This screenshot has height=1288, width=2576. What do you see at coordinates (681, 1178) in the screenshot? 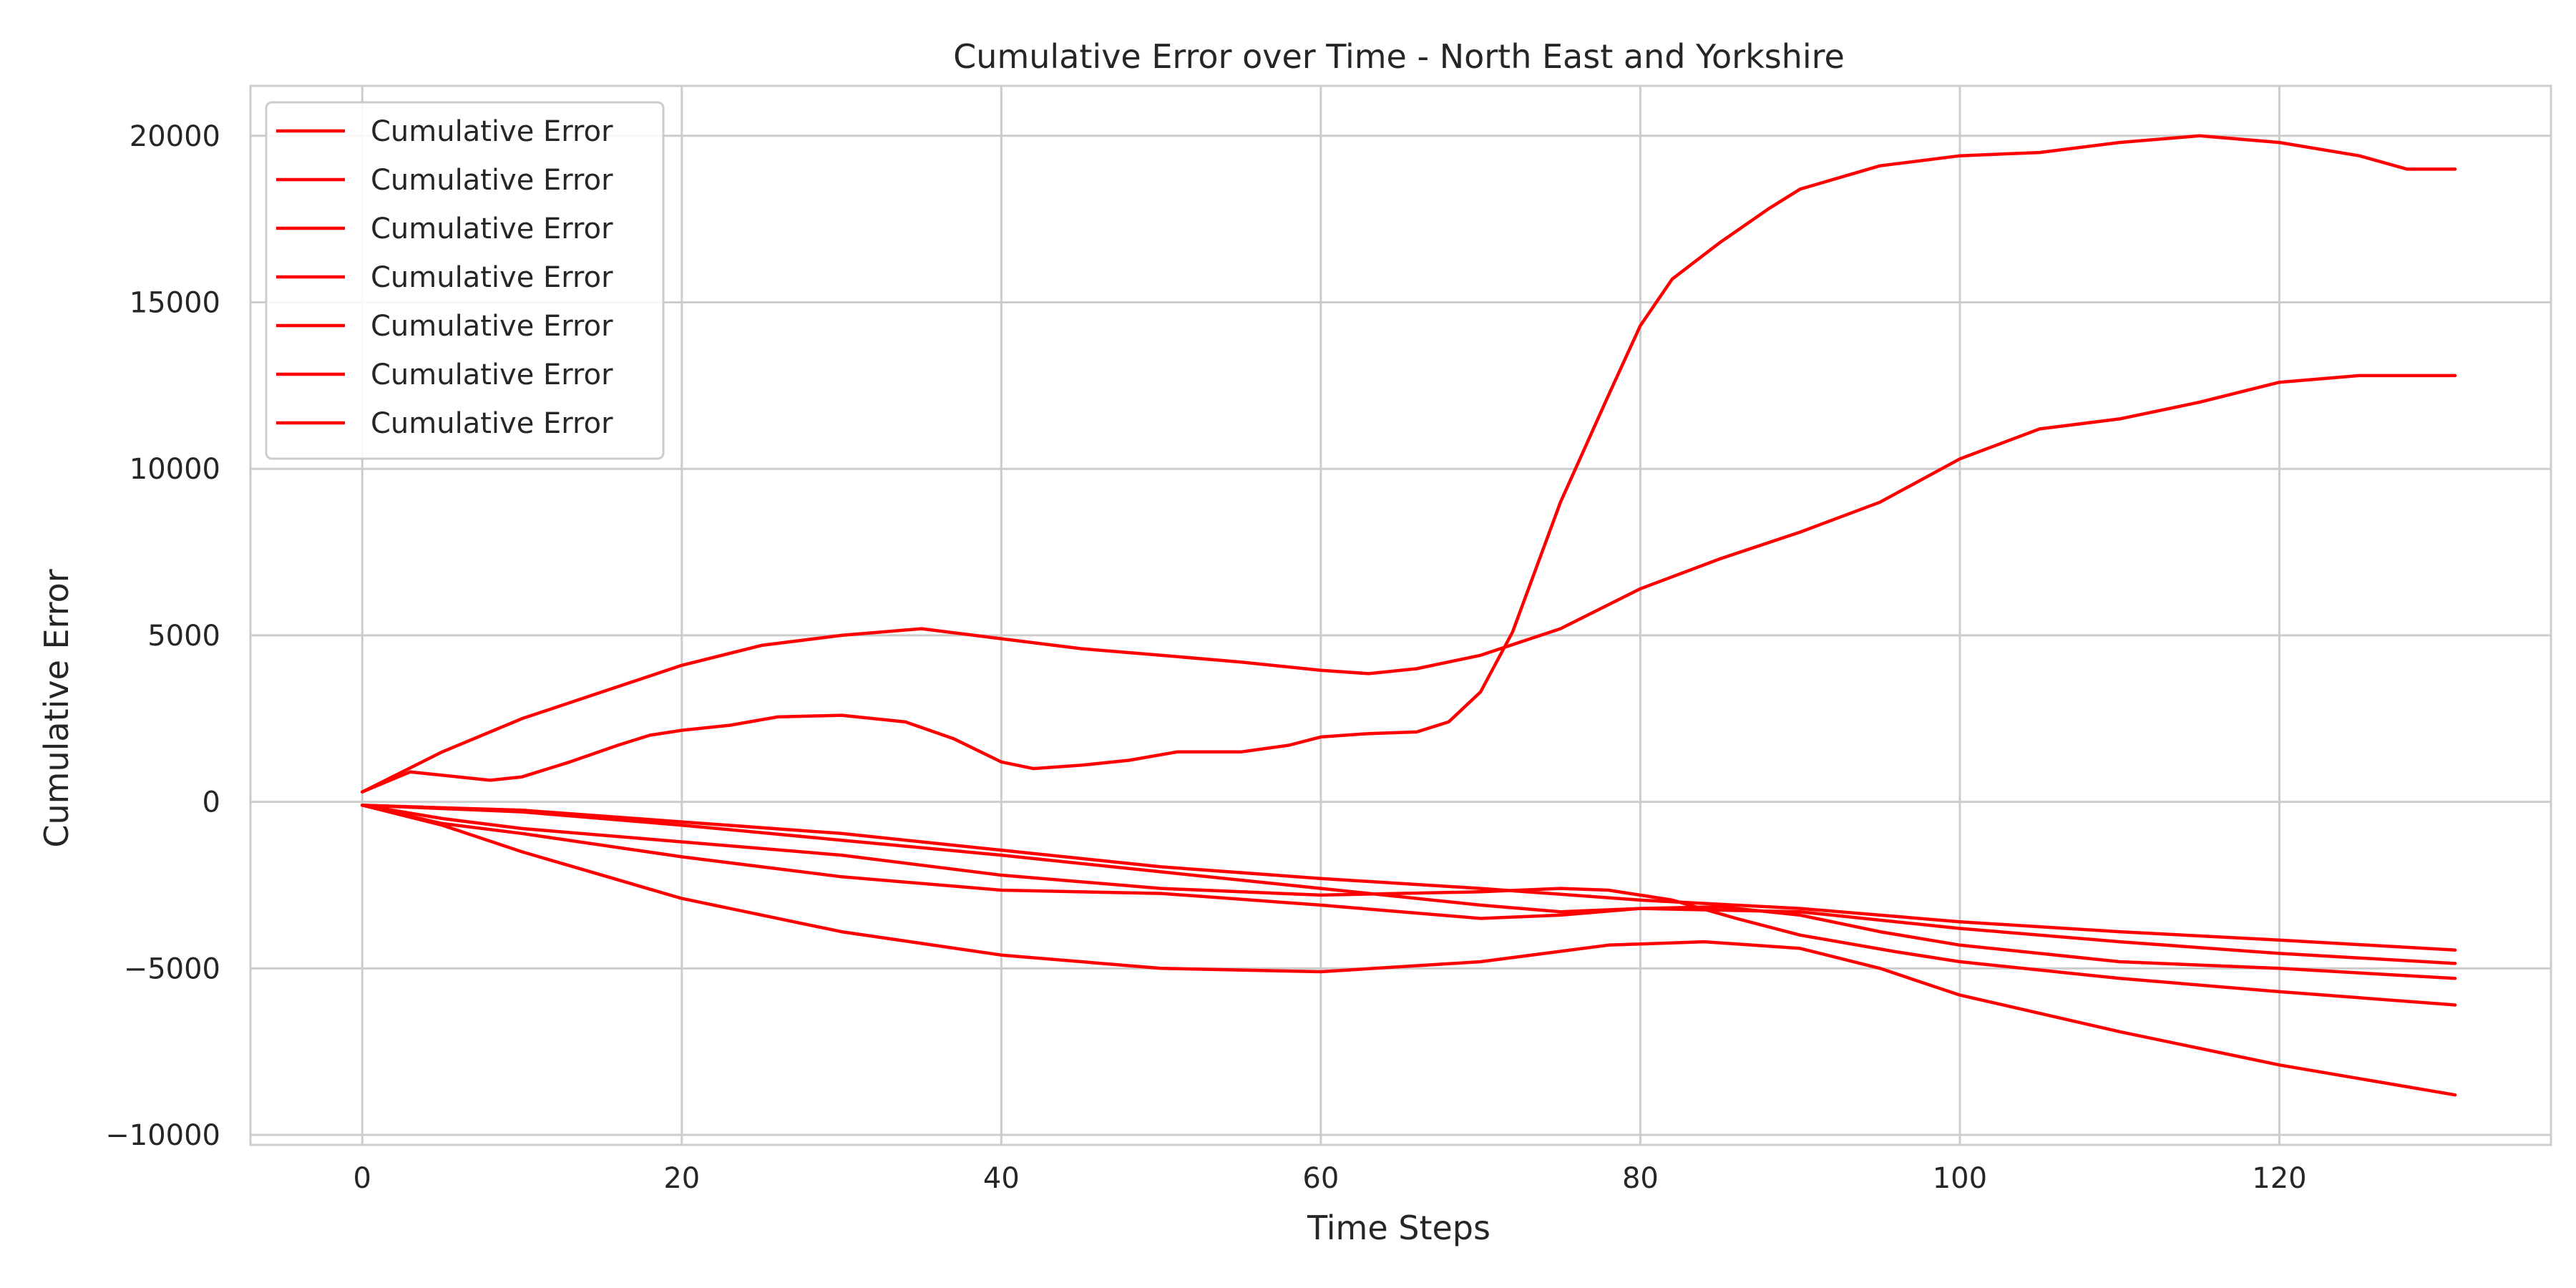
I see `x-tick-label: 20` at bounding box center [681, 1178].